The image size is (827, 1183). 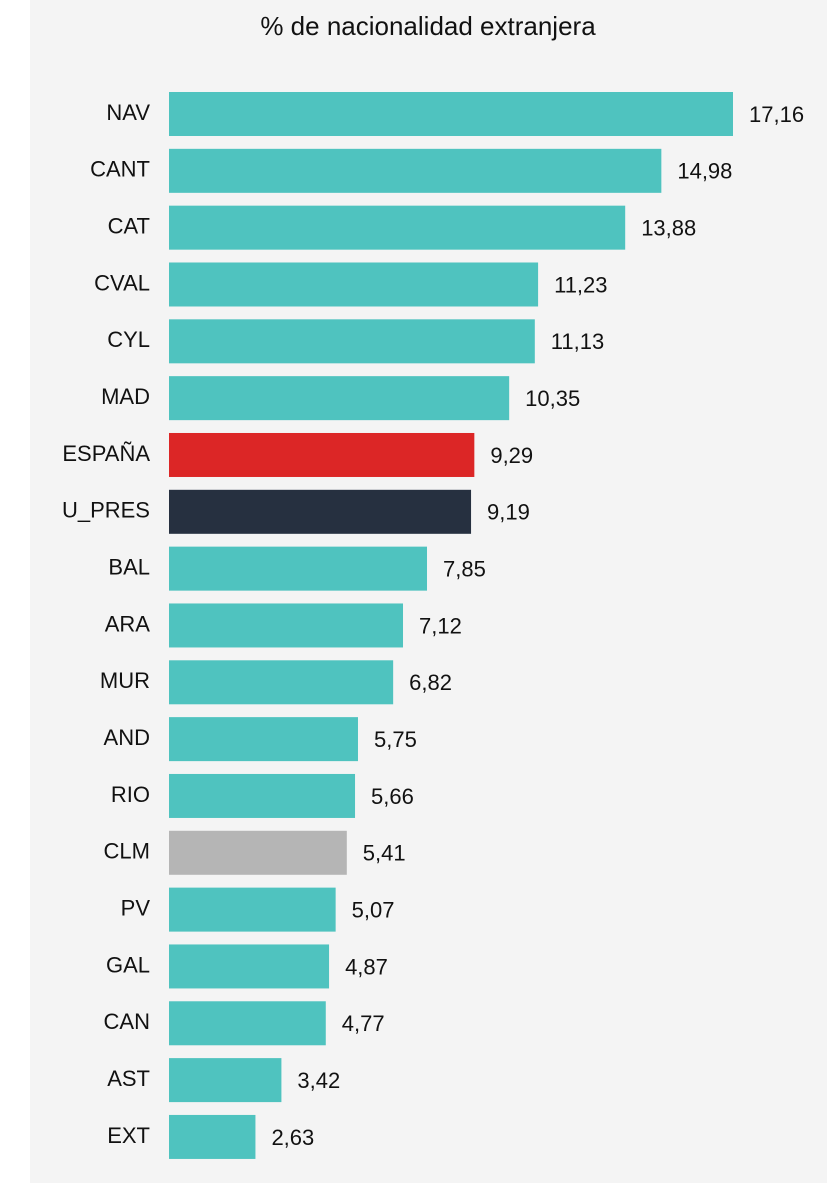 What do you see at coordinates (428, 26) in the screenshot?
I see `chart-title: % de nacionalidad extranjera` at bounding box center [428, 26].